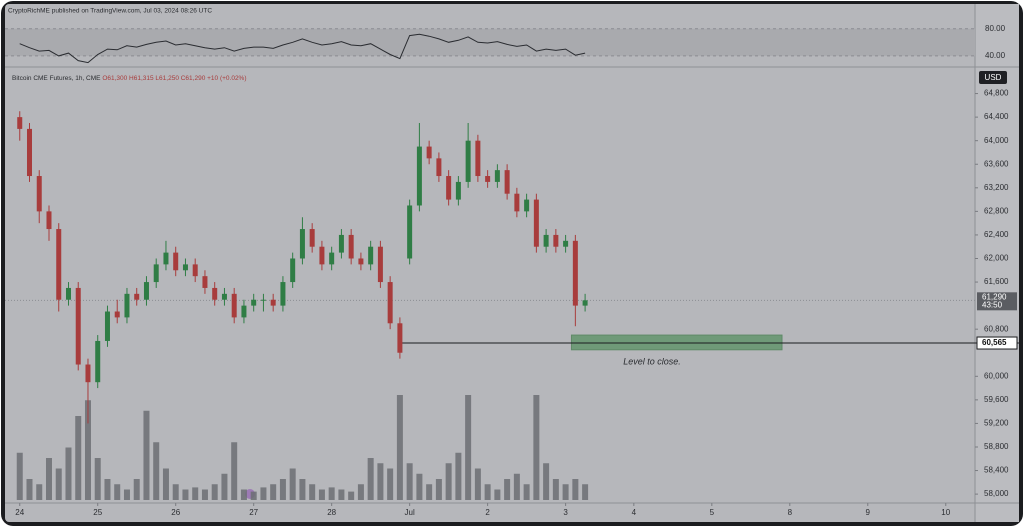  Describe the element at coordinates (995, 55) in the screenshot. I see `y-tick-label: 40.00` at that location.